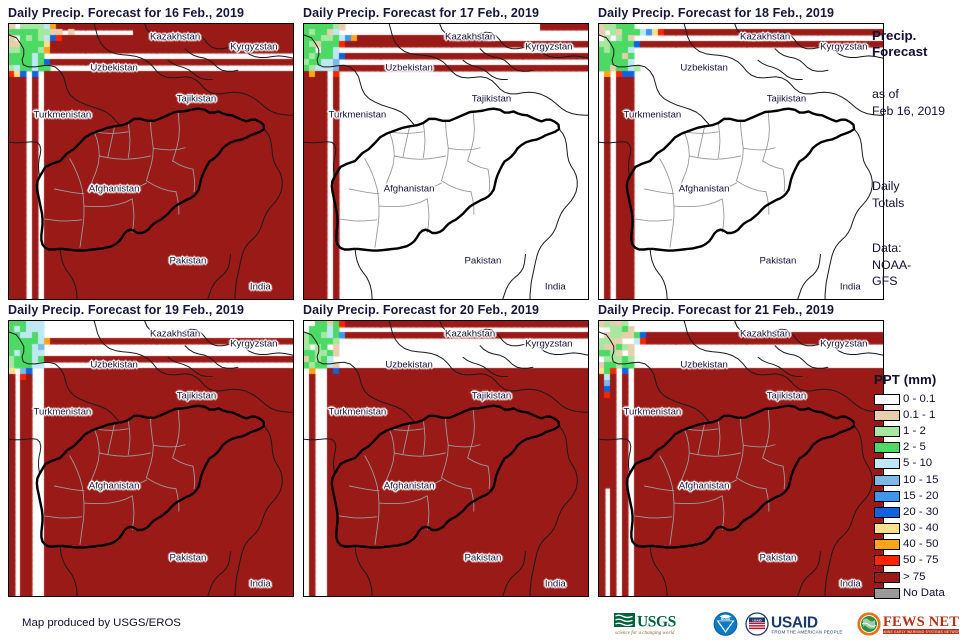 The height and width of the screenshot is (642, 975). I want to click on legend-label: 50 - 75, so click(921, 560).